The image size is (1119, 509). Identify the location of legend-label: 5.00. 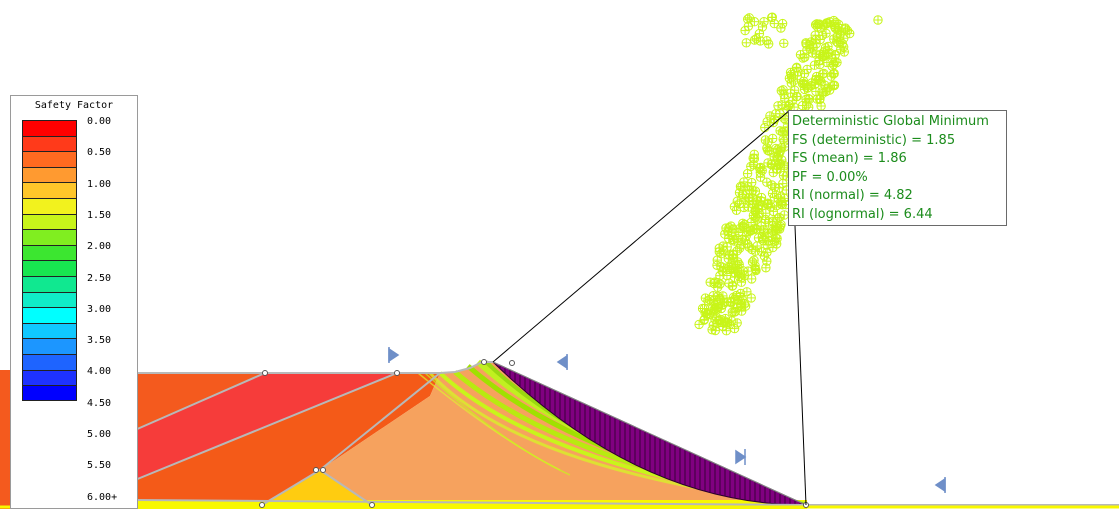
(99, 434).